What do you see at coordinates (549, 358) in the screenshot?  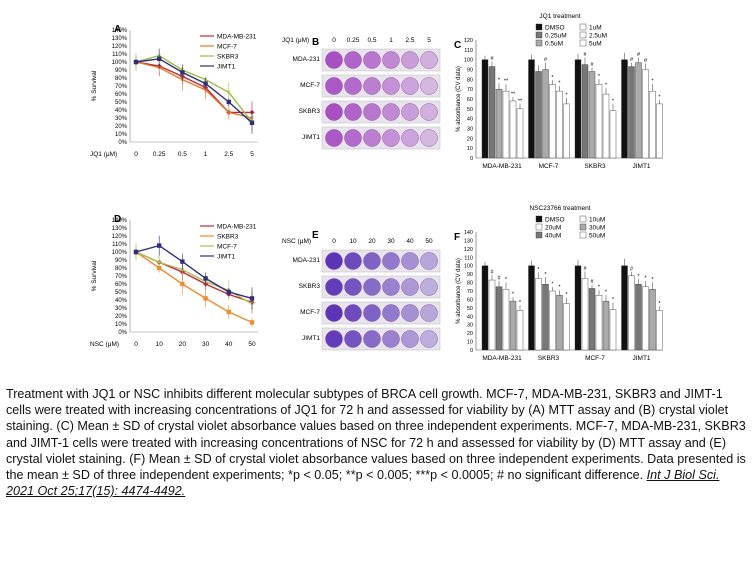 I see `x-tick-label: SKBR3` at bounding box center [549, 358].